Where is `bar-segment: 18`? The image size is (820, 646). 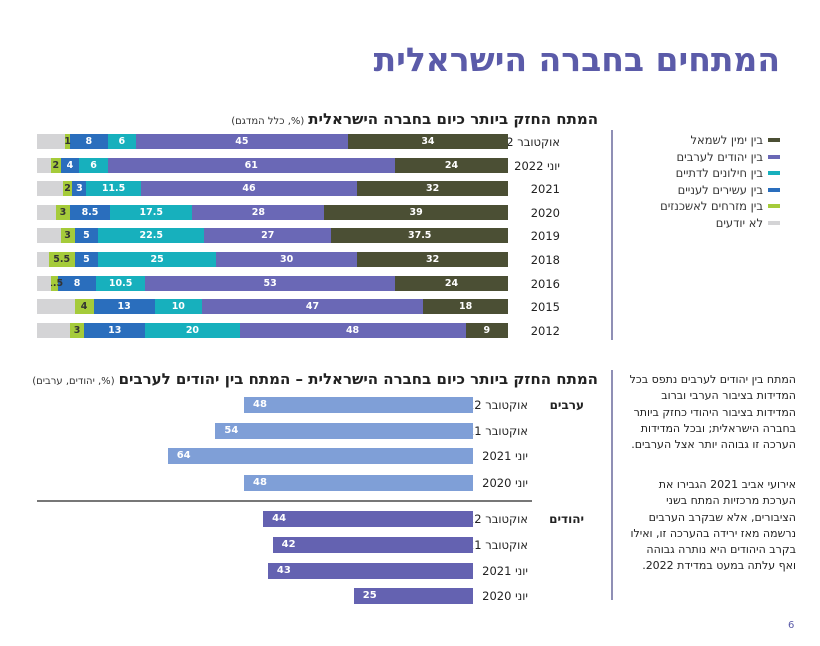 bar-segment: 18 is located at coordinates (465, 307).